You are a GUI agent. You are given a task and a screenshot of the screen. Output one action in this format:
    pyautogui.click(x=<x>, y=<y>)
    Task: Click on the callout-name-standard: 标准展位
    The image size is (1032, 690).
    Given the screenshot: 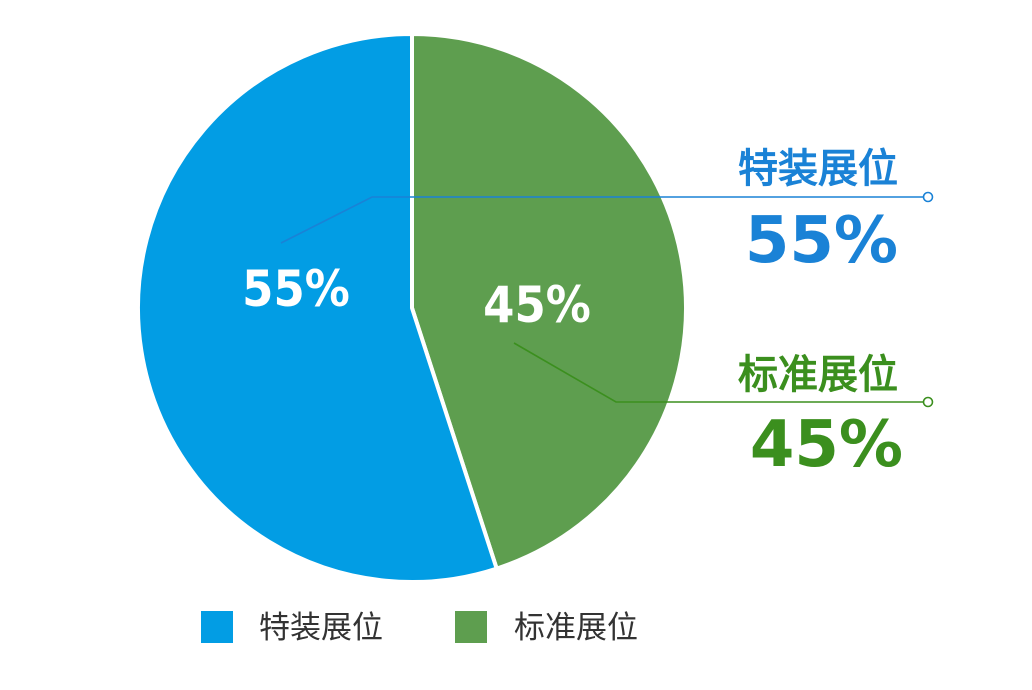 What is the action you would take?
    pyautogui.click(x=818, y=375)
    